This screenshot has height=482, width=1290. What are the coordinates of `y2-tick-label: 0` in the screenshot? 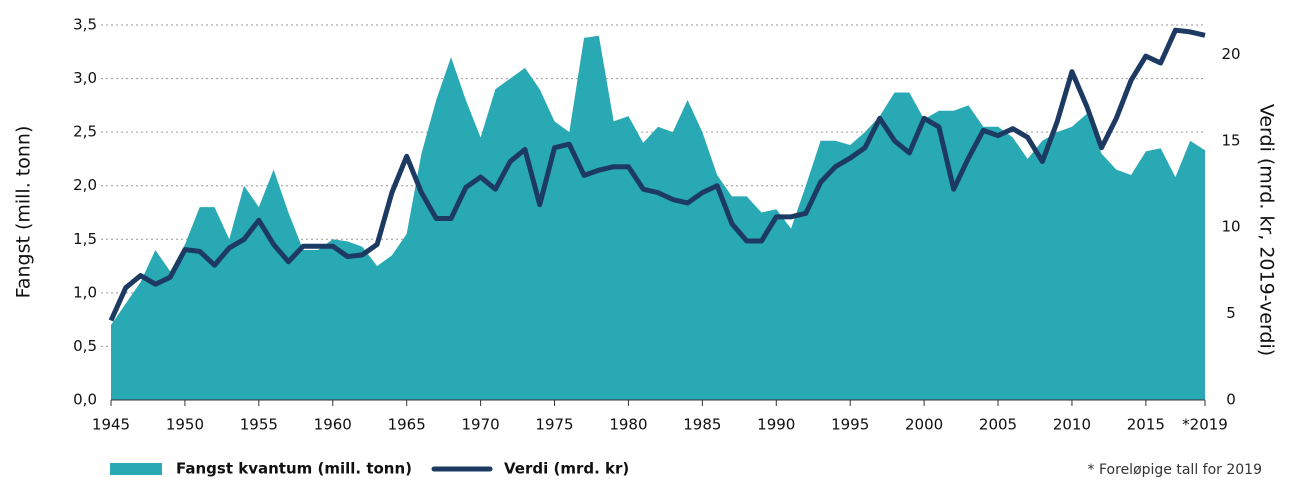 It's located at (1231, 400).